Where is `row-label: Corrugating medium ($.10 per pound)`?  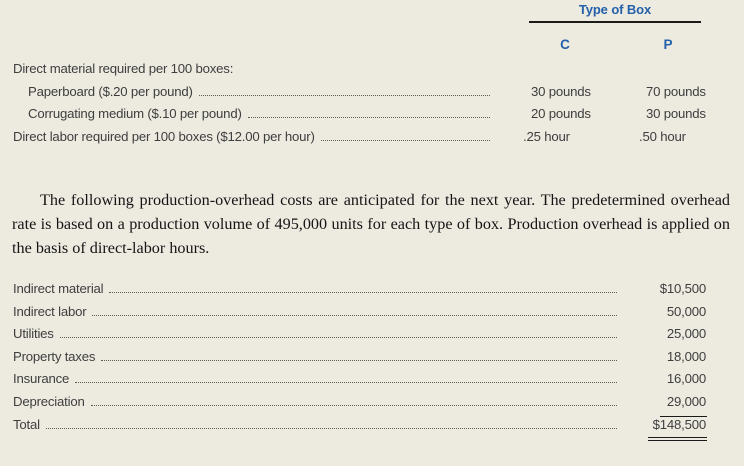 row-label: Corrugating medium ($.10 per pound) is located at coordinates (135, 113).